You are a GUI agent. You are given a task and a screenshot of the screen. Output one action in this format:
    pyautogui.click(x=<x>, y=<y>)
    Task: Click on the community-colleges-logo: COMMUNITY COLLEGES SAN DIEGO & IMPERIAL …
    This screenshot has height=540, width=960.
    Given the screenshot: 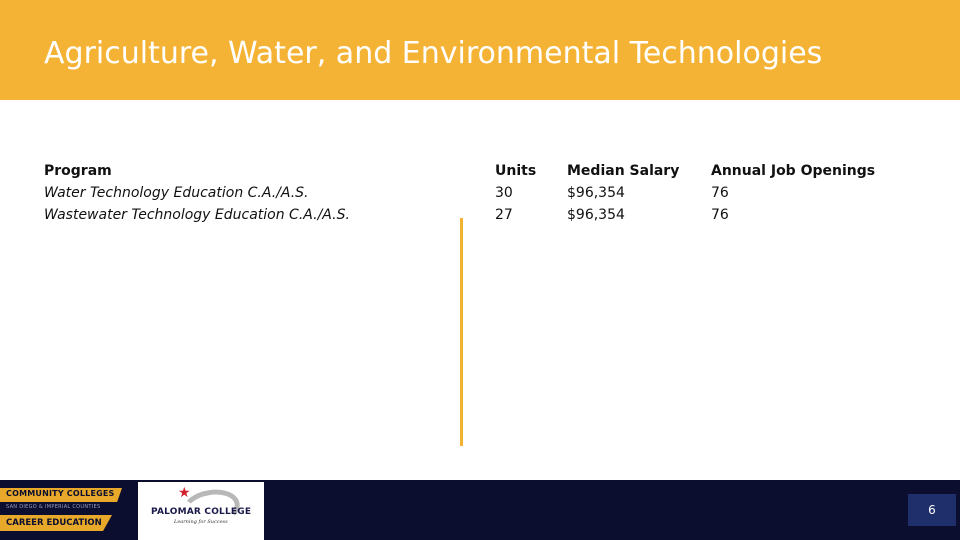 What is the action you would take?
    pyautogui.click(x=61, y=511)
    